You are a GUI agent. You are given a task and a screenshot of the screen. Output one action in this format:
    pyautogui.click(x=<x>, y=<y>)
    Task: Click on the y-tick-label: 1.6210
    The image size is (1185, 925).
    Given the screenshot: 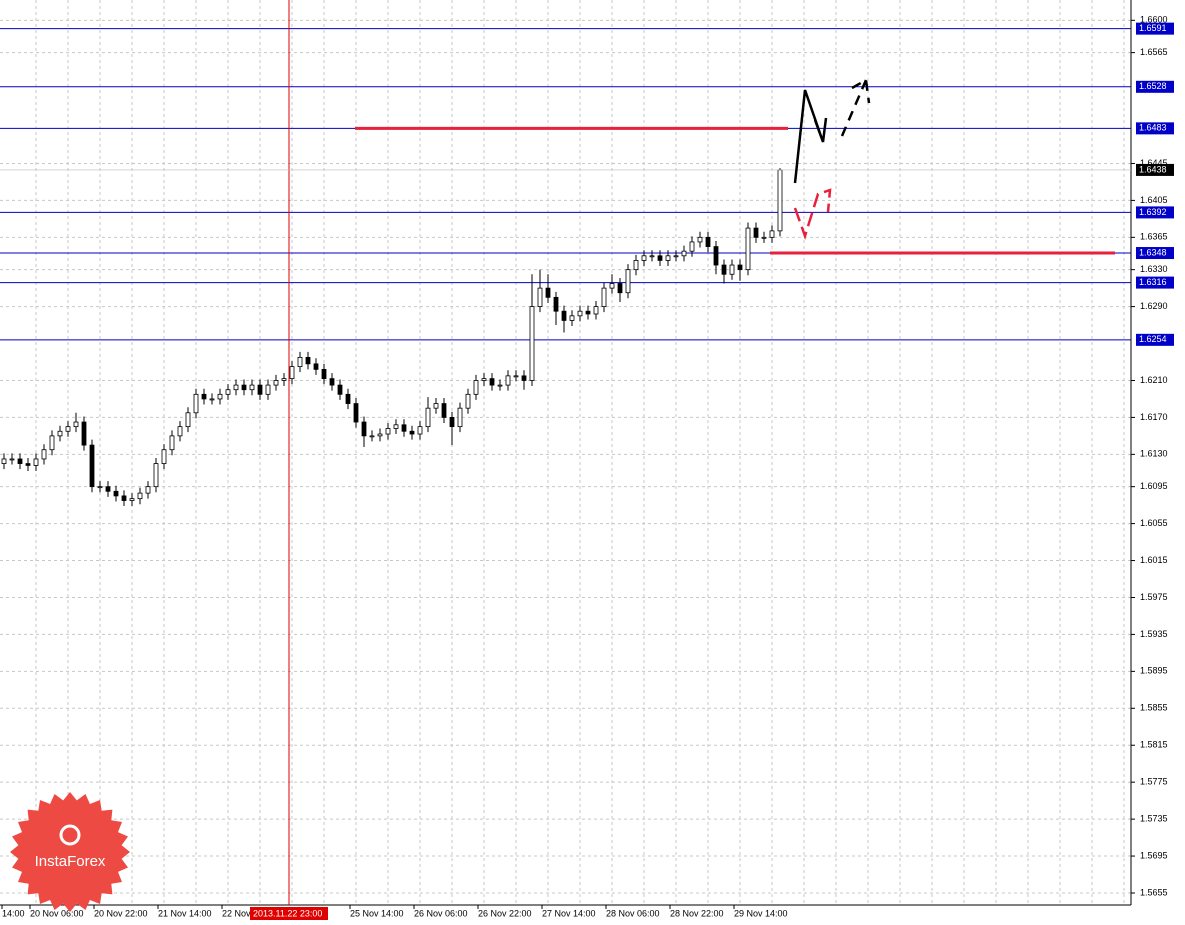 What is the action you would take?
    pyautogui.click(x=1154, y=380)
    